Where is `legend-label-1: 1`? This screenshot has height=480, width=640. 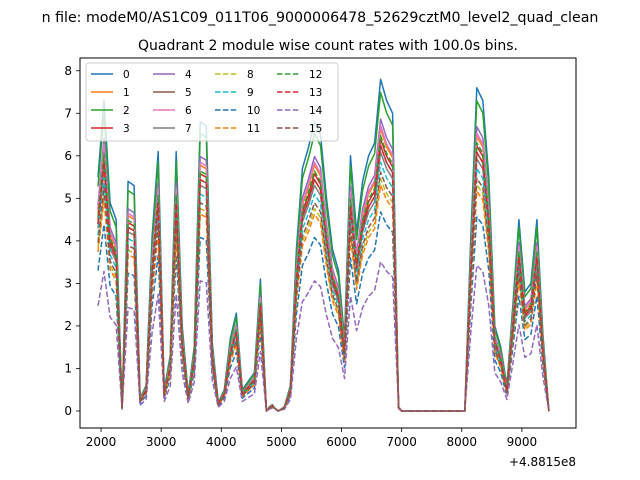 legend-label-1: 1 is located at coordinates (126, 93).